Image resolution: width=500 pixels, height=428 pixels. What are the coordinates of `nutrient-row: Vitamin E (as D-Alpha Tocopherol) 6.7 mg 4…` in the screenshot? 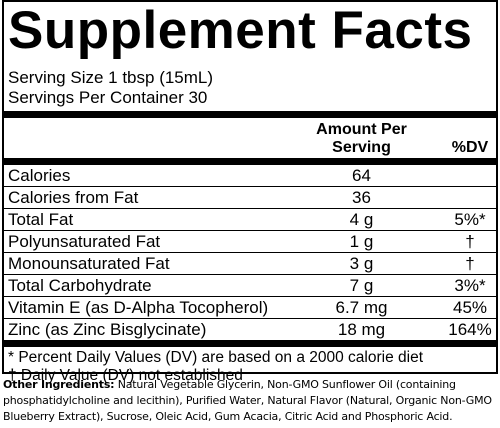 It's located at (250, 308).